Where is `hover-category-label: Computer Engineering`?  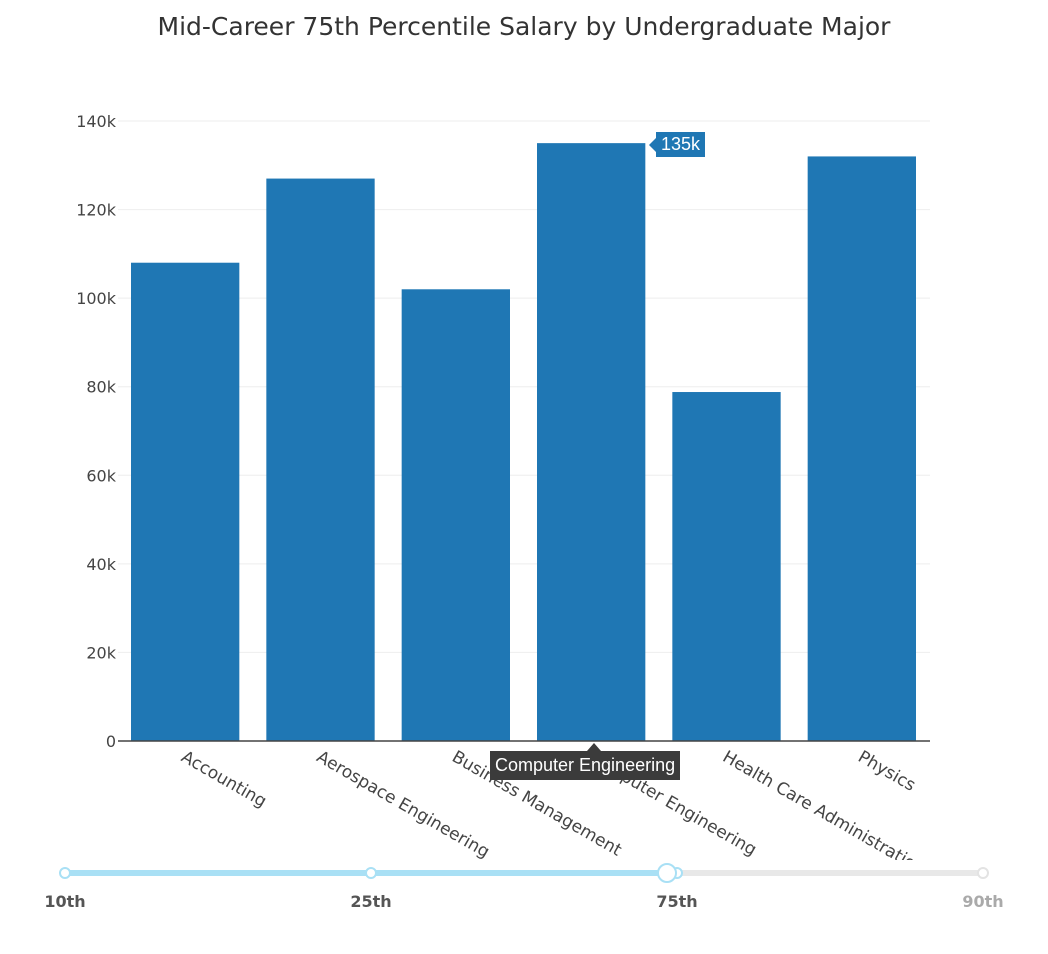
hover-category-label: Computer Engineering is located at coordinates (585, 761).